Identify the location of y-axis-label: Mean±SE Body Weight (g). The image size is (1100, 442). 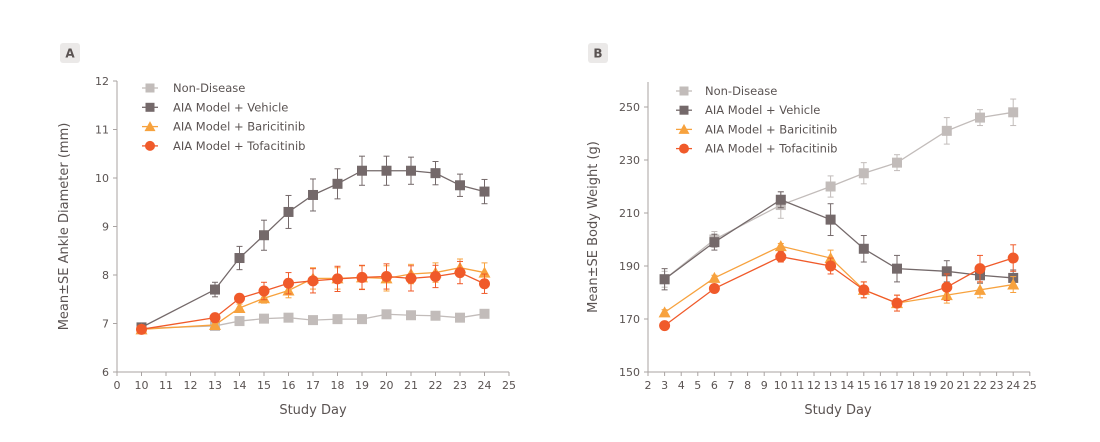
(593, 227).